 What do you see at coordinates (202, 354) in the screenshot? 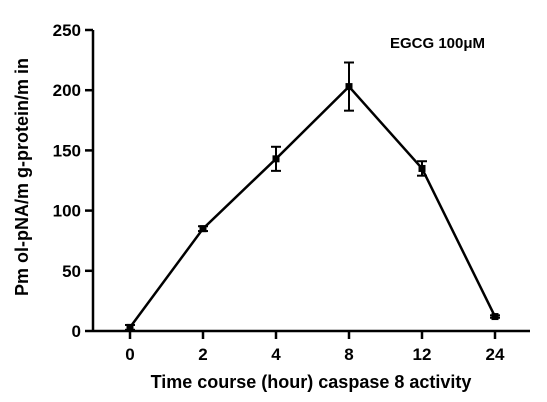
I see `x-tick-label: 2` at bounding box center [202, 354].